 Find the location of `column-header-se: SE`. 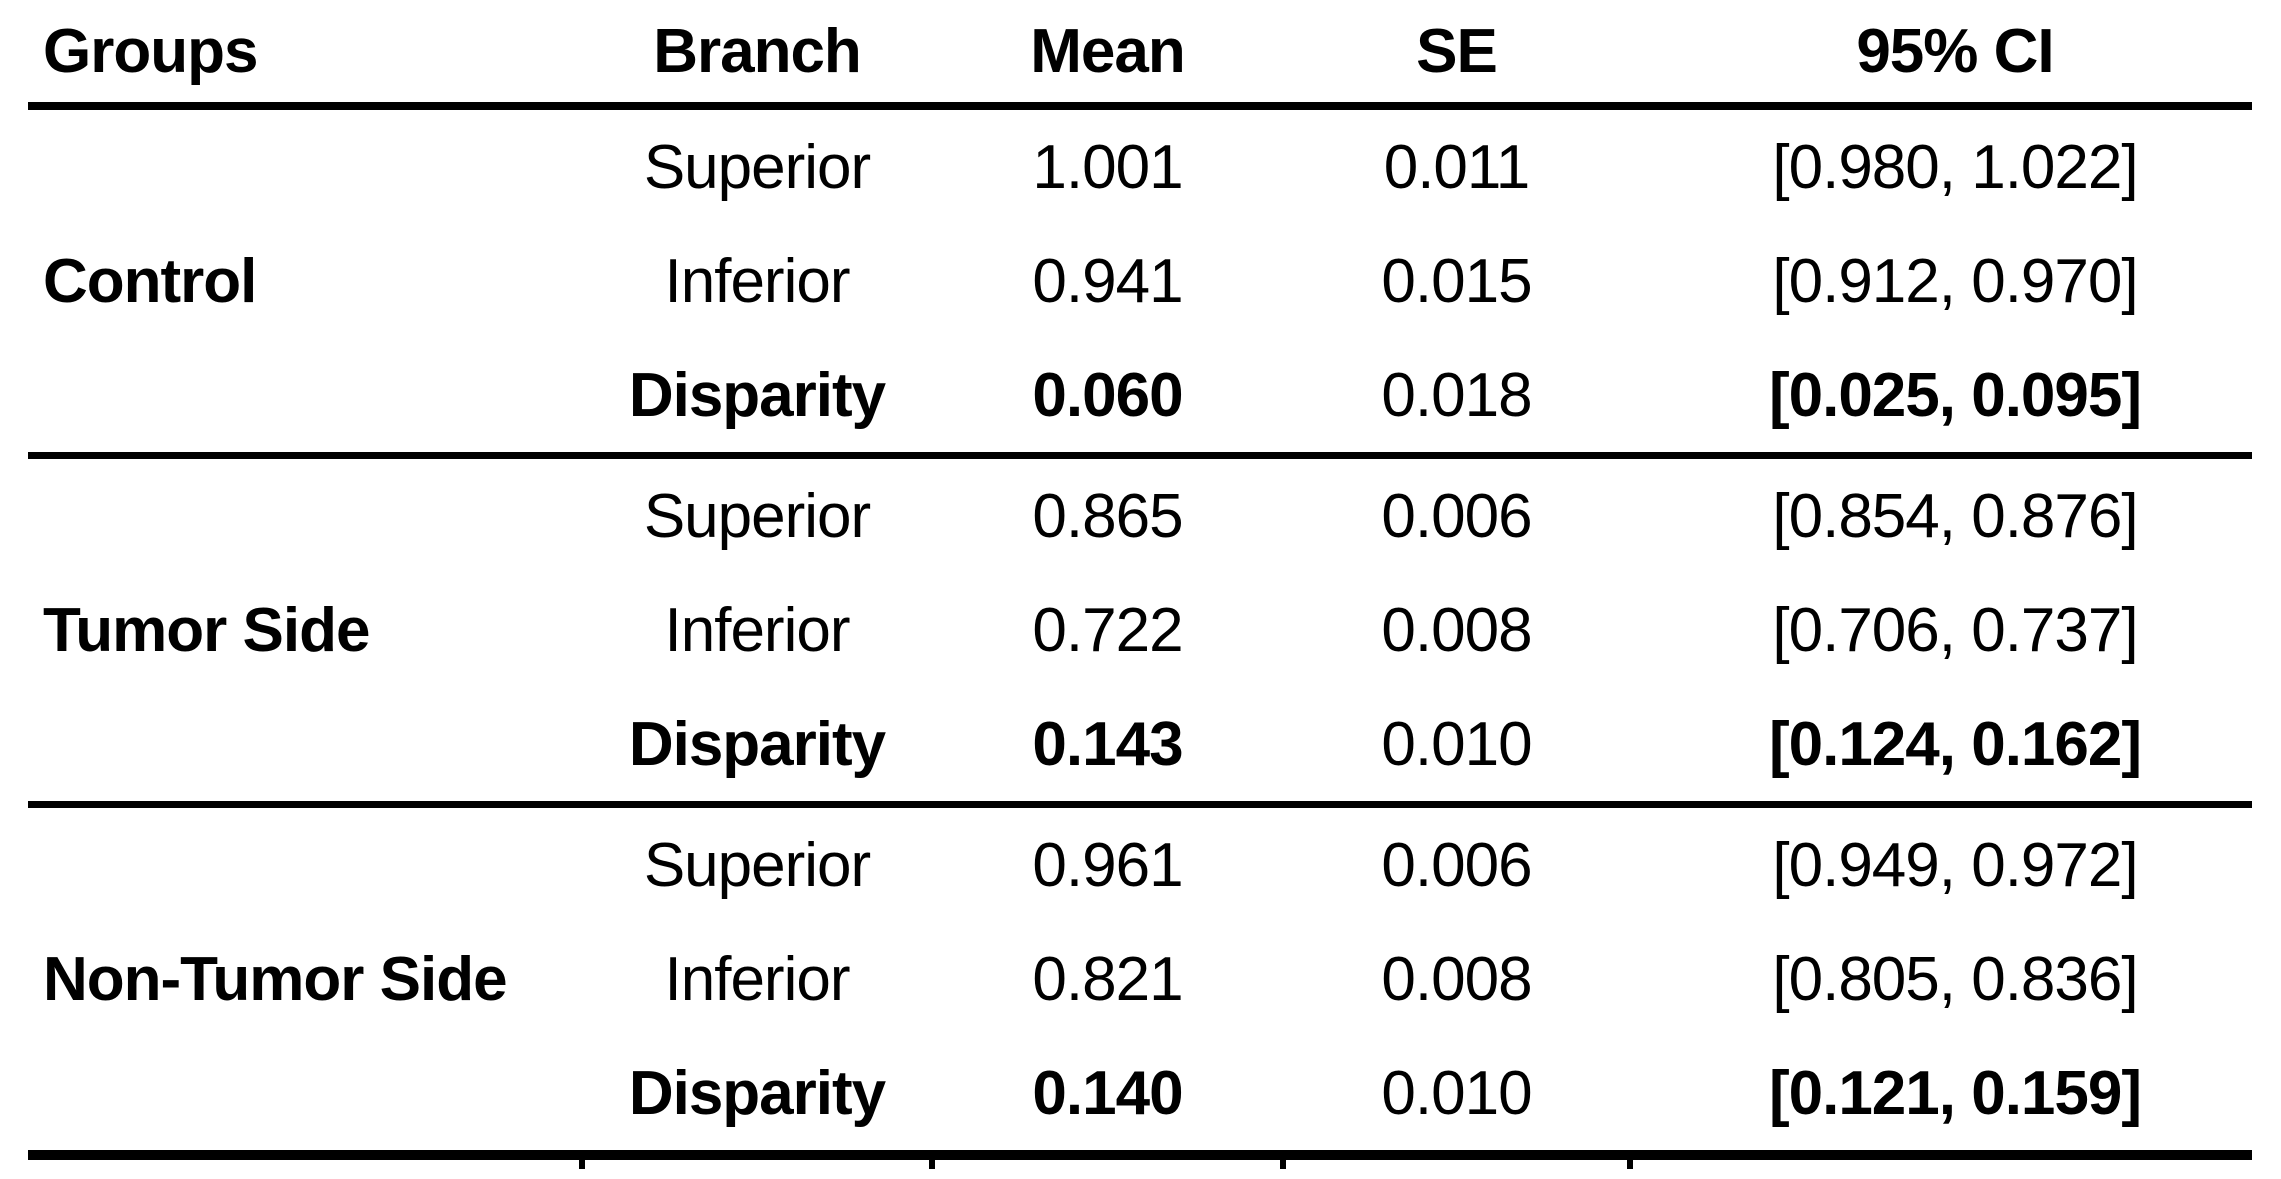

column-header-se: SE is located at coordinates (1457, 51).